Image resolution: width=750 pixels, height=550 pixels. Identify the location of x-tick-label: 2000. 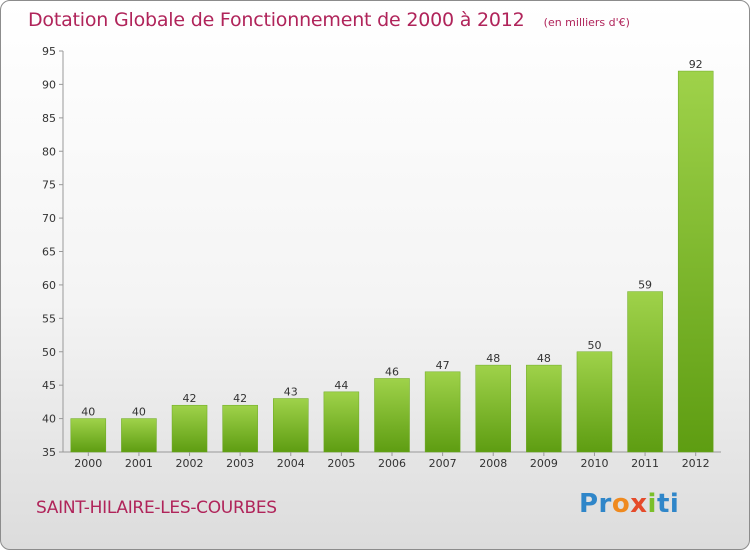
(88, 463).